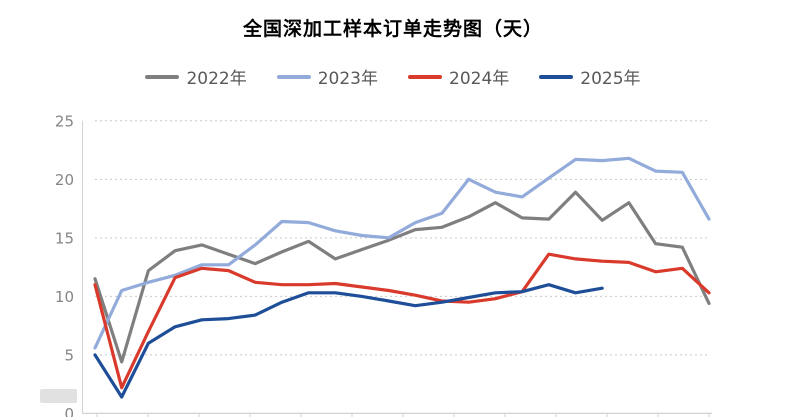 This screenshot has width=786, height=417. What do you see at coordinates (58, 396) in the screenshot?
I see `watermark-fragment` at bounding box center [58, 396].